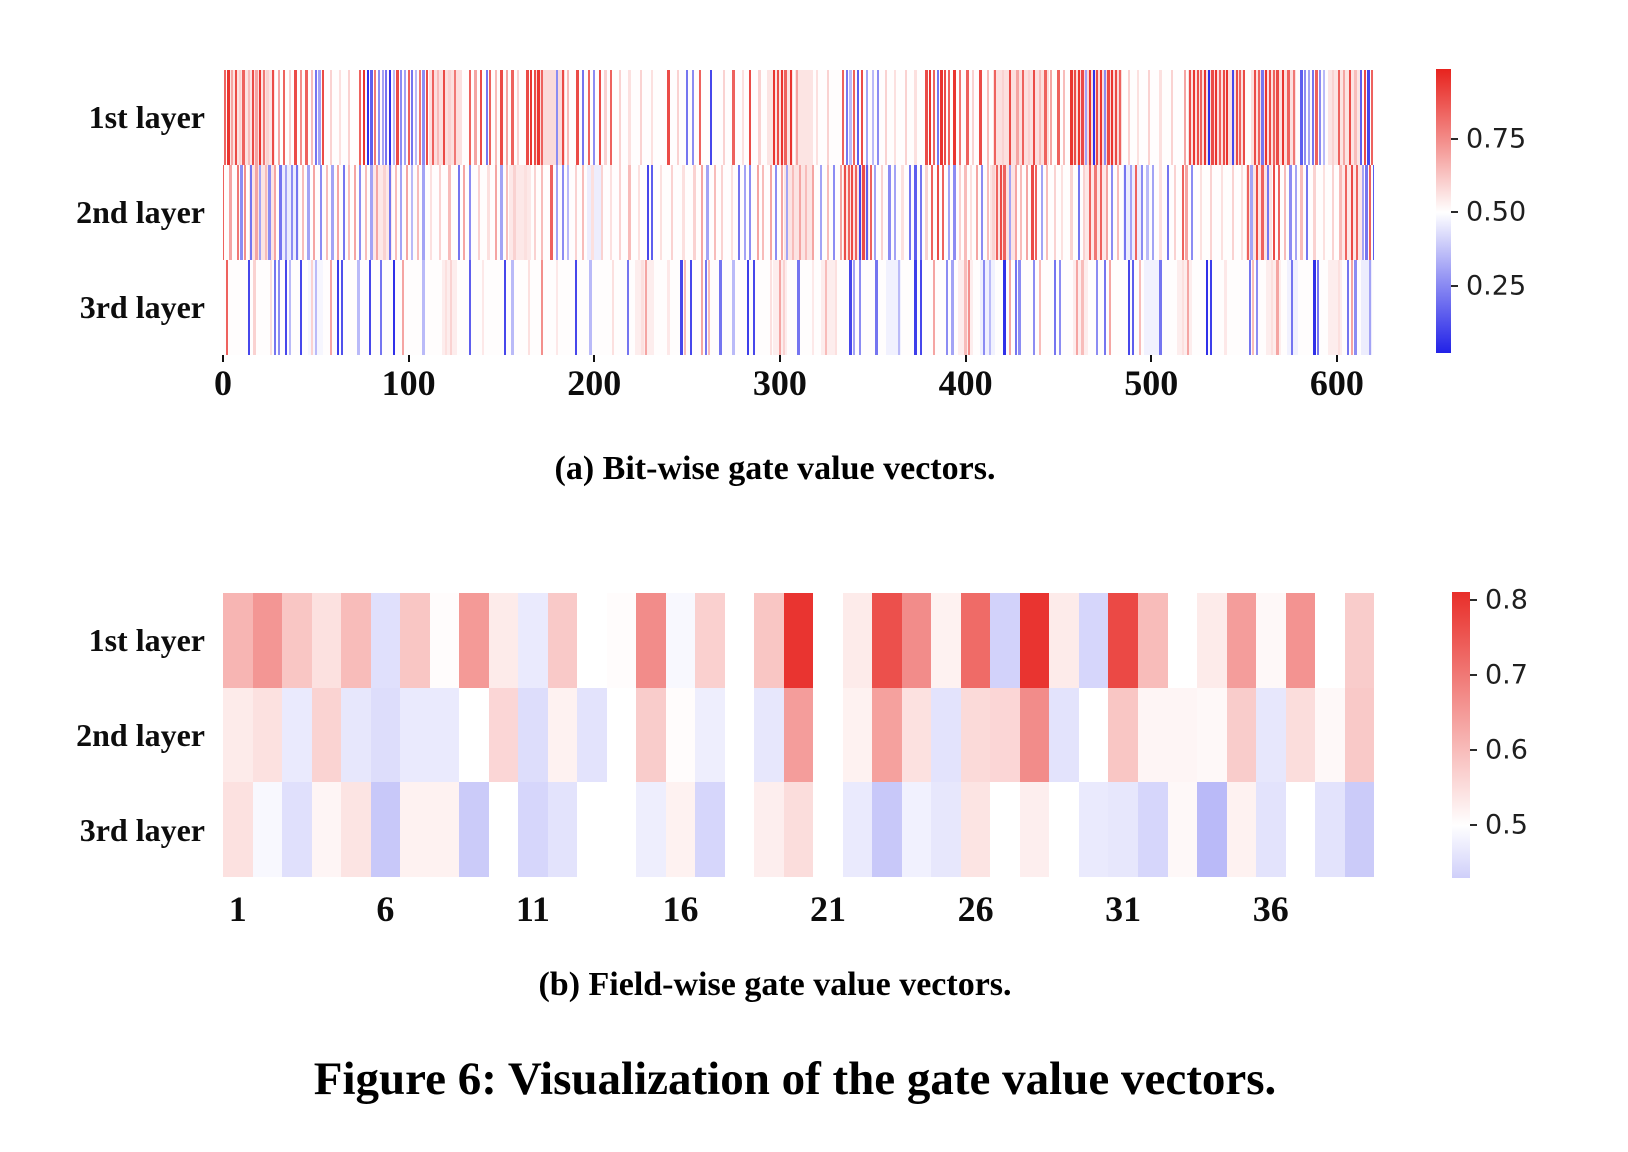  What do you see at coordinates (1123, 909) in the screenshot?
I see `x-tick-label-b: 31` at bounding box center [1123, 909].